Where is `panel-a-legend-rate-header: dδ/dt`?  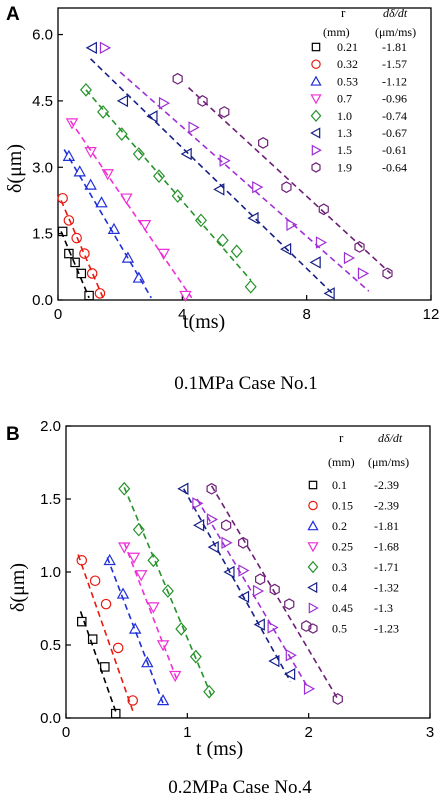 panel-a-legend-rate-header: dδ/dt is located at coordinates (395, 13).